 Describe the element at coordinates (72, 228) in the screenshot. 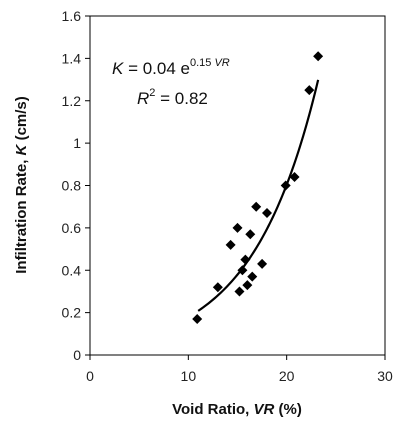

I see `y-tick-label: 0.6` at that location.